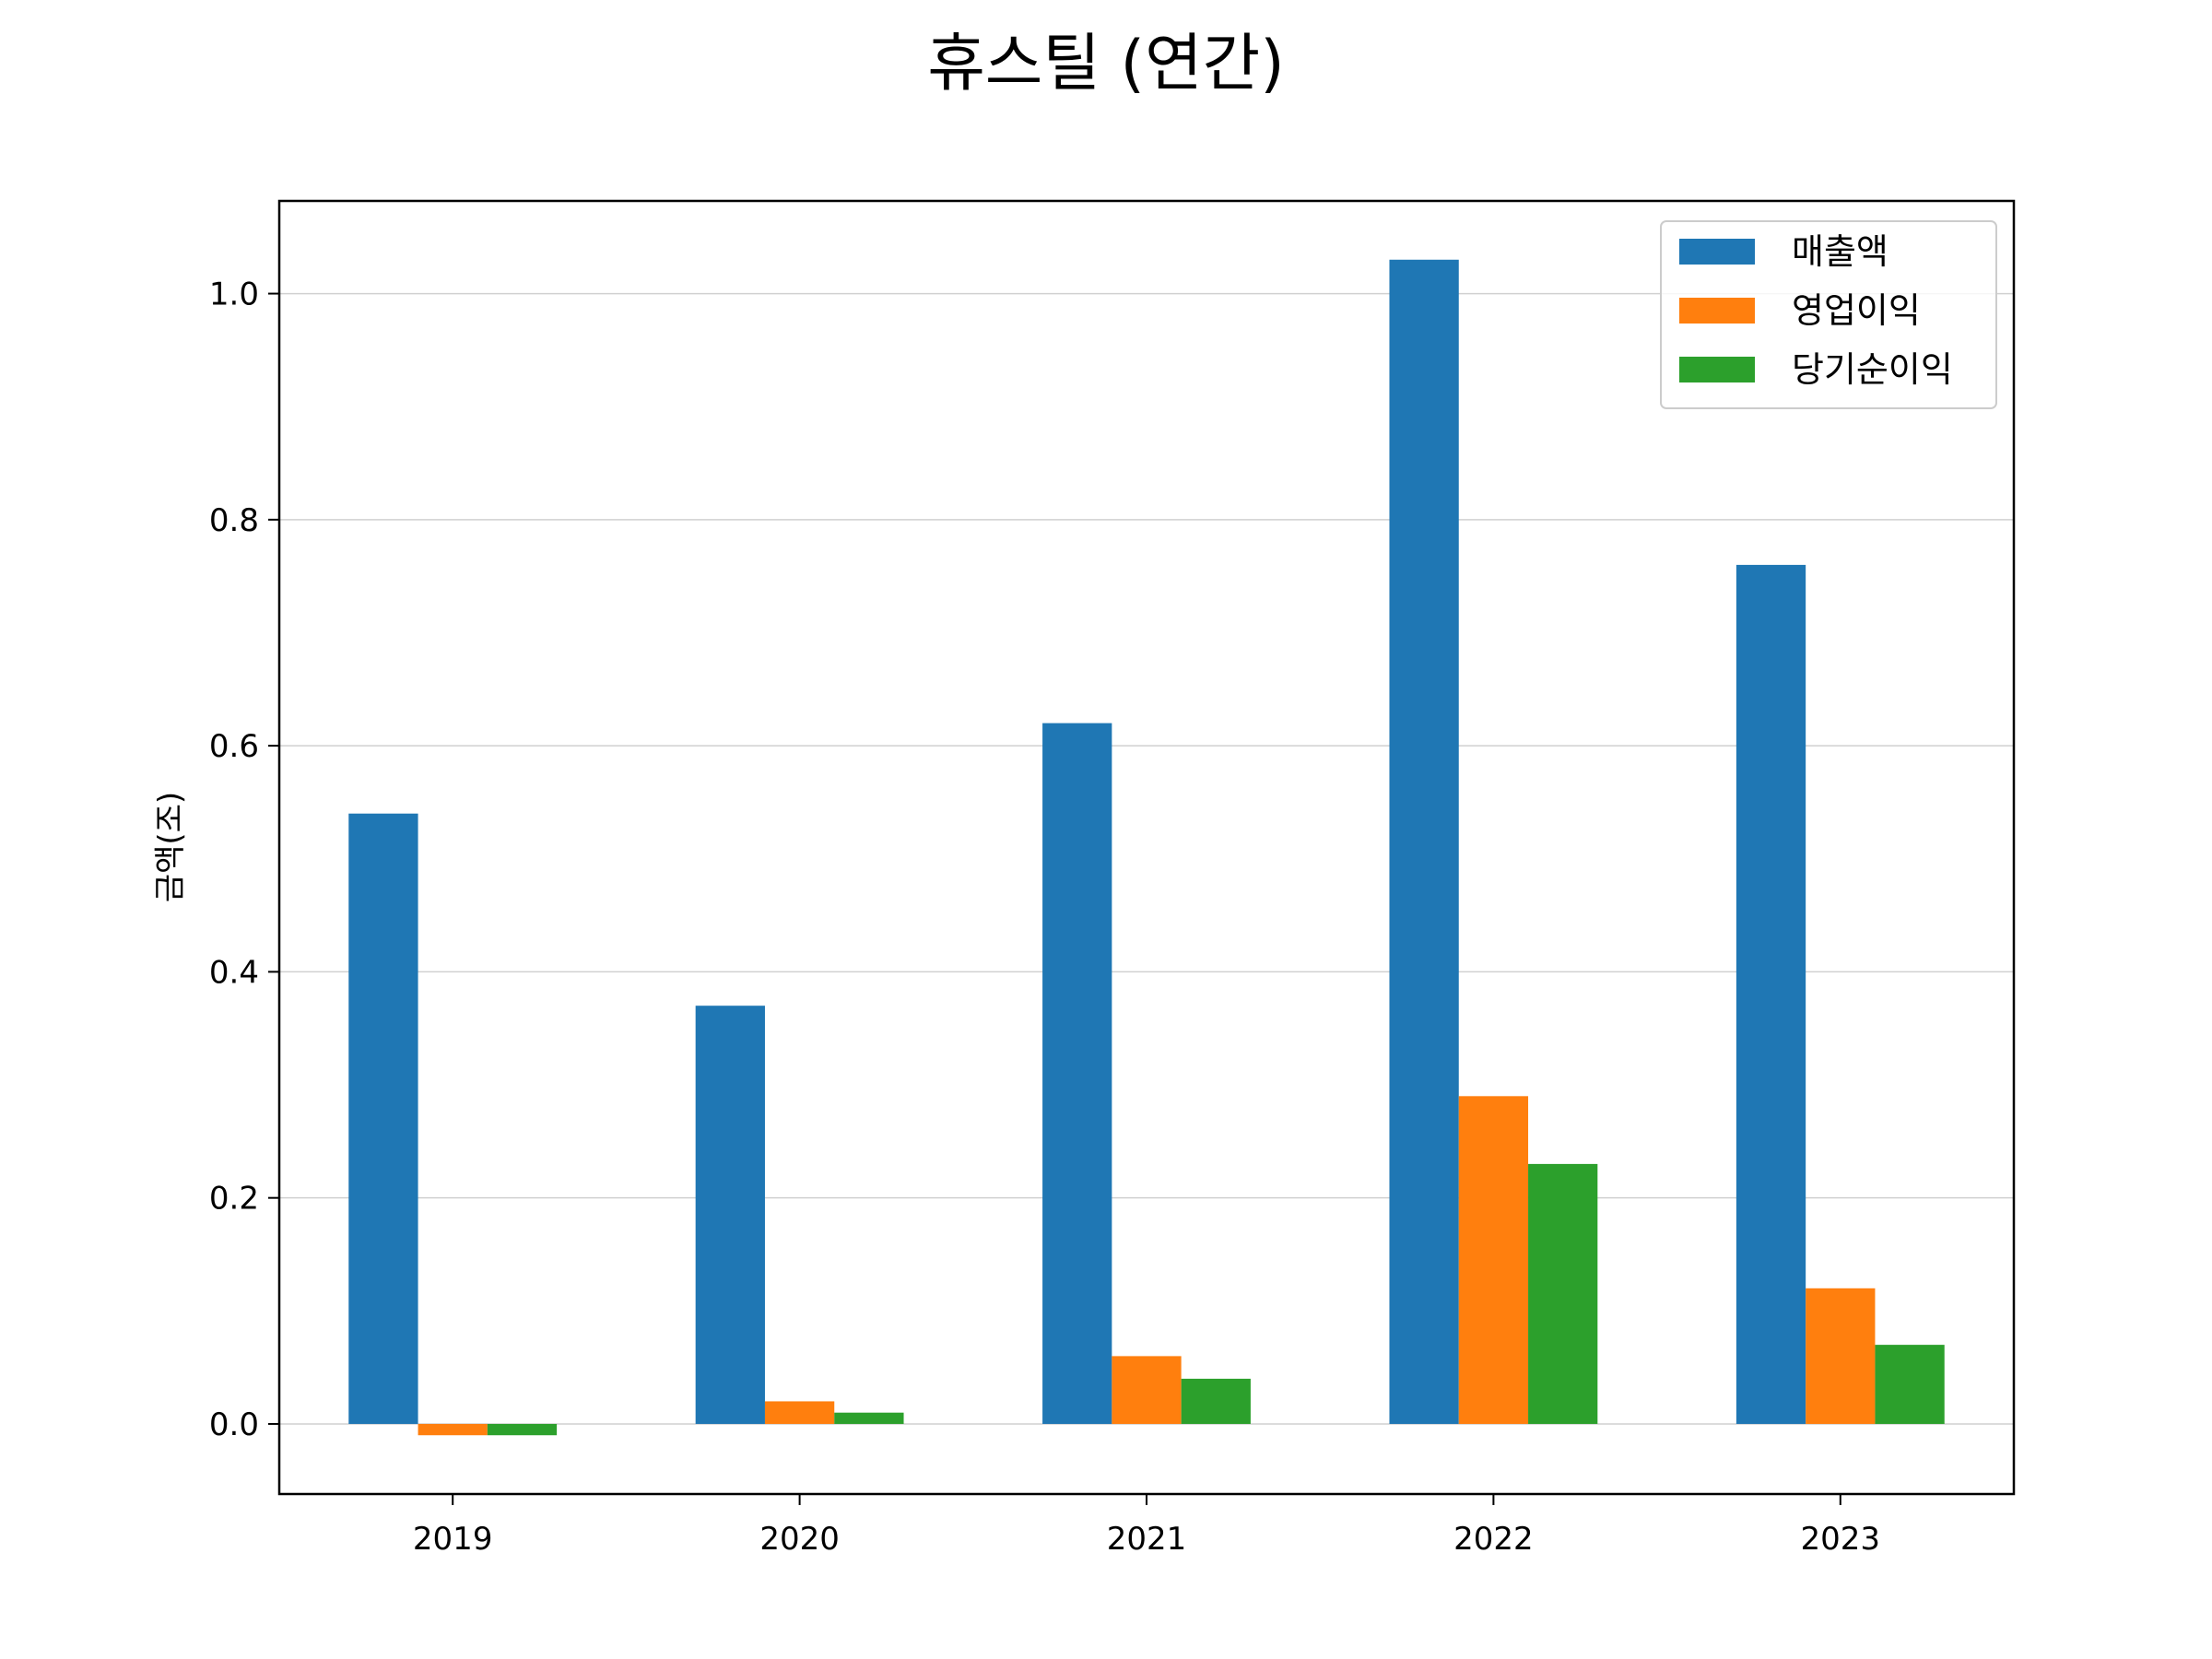  Describe the element at coordinates (1493, 1539) in the screenshot. I see `x-tick-label: 2022` at that location.